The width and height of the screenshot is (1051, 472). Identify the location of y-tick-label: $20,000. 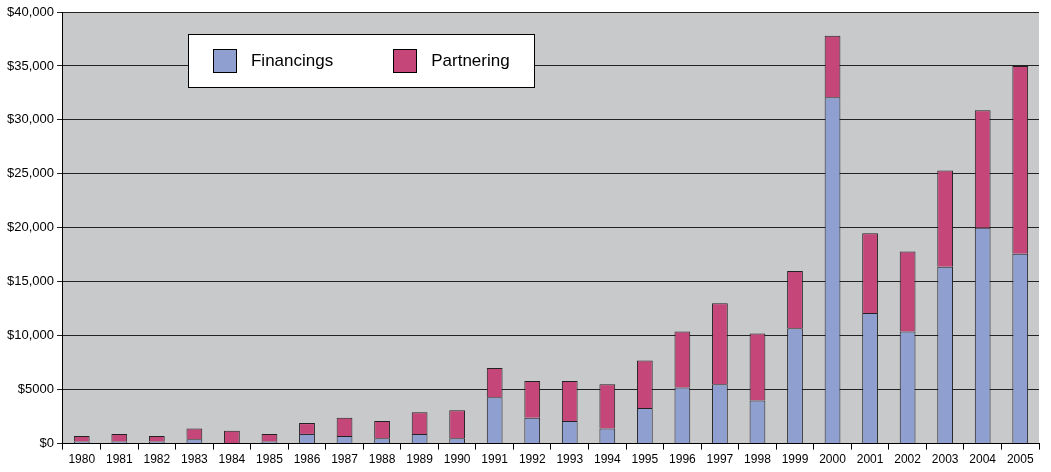
(30, 227).